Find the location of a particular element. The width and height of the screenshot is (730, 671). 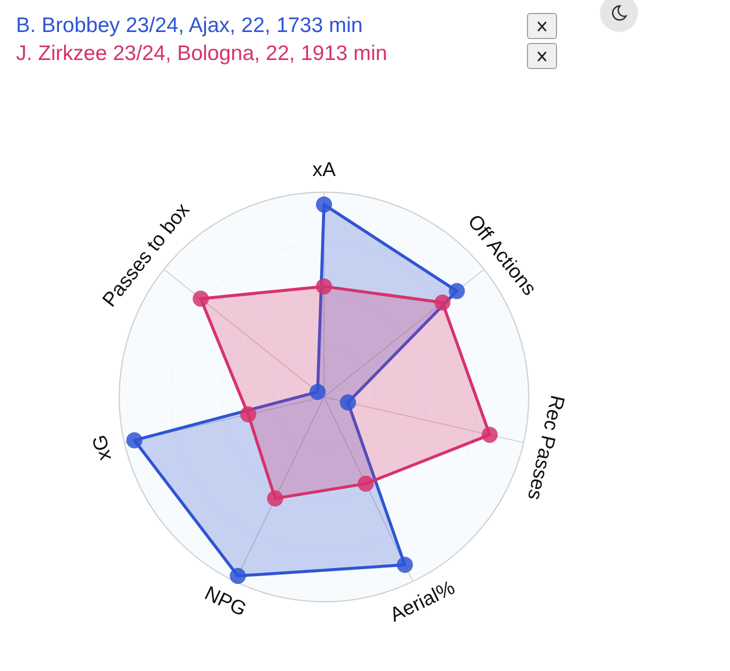

spoke-label: xA is located at coordinates (324, 169).